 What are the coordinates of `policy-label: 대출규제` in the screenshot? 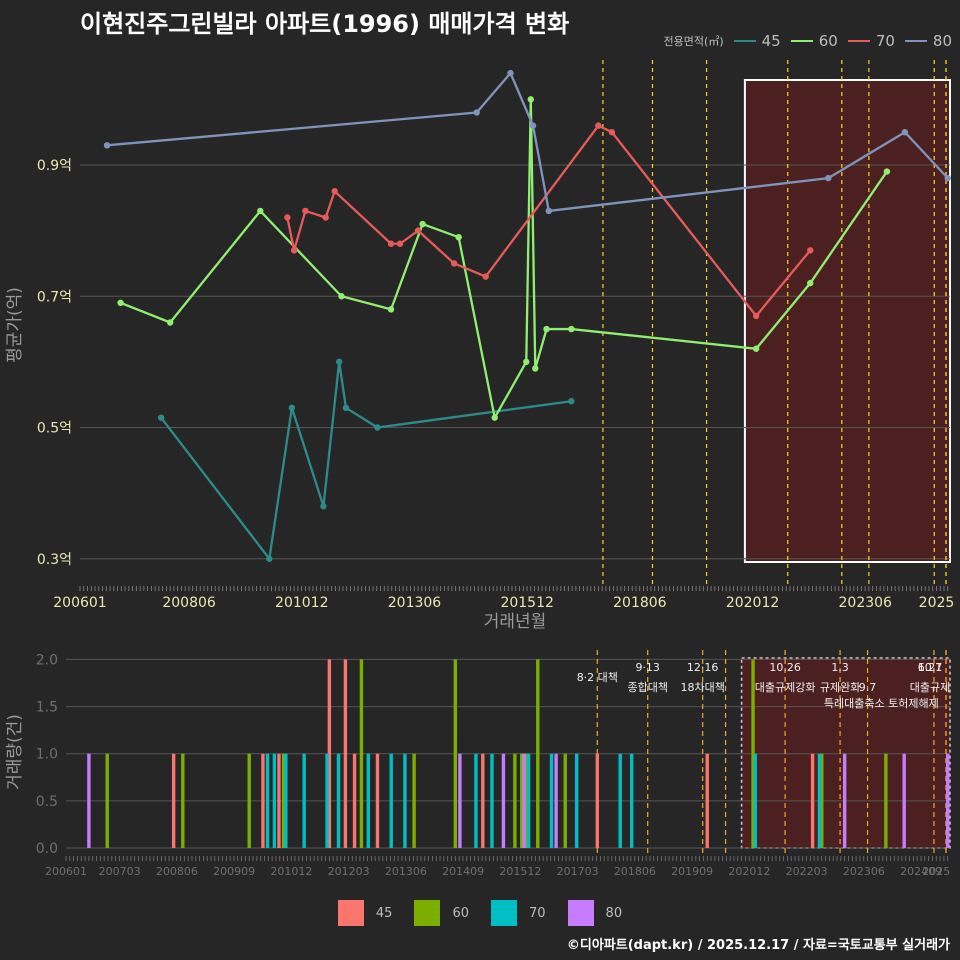 It's located at (930, 687).